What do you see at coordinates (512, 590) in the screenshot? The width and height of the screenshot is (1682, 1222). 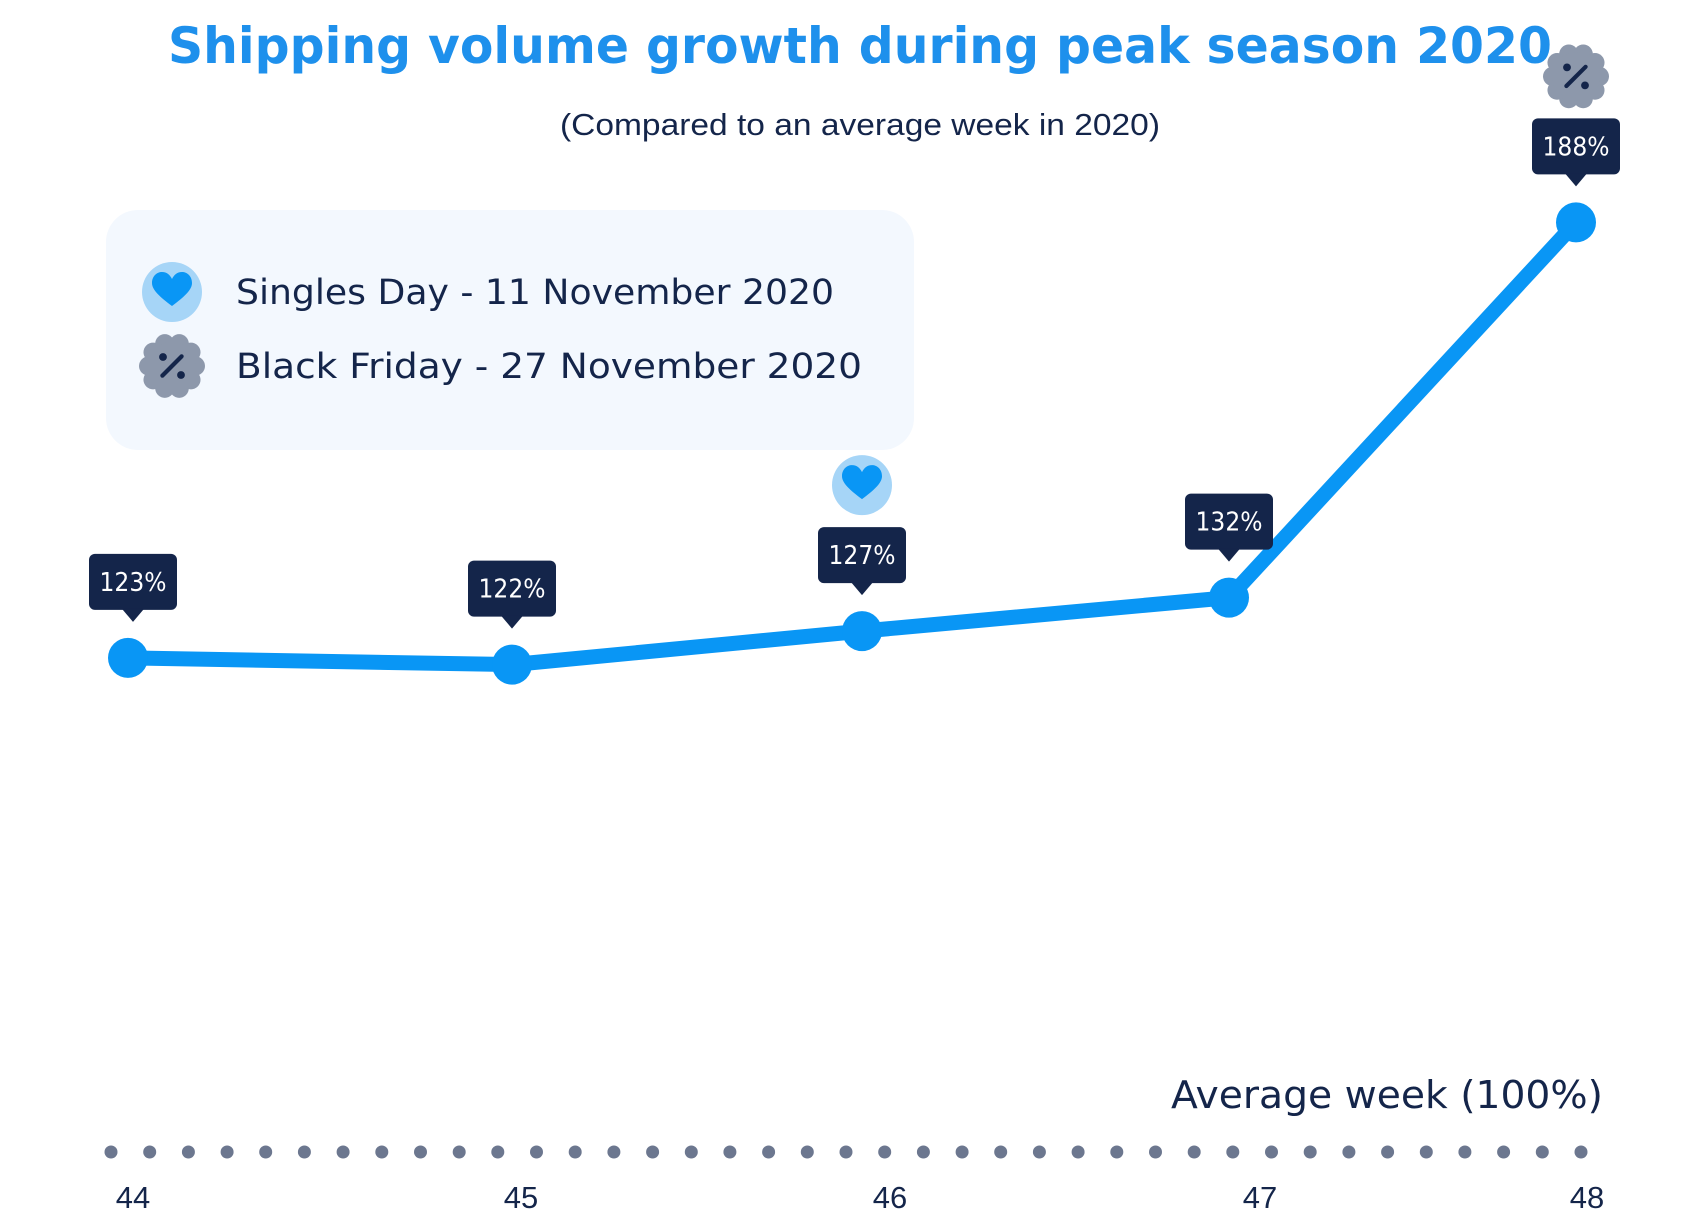 I see `data-label-text: 122%` at bounding box center [512, 590].